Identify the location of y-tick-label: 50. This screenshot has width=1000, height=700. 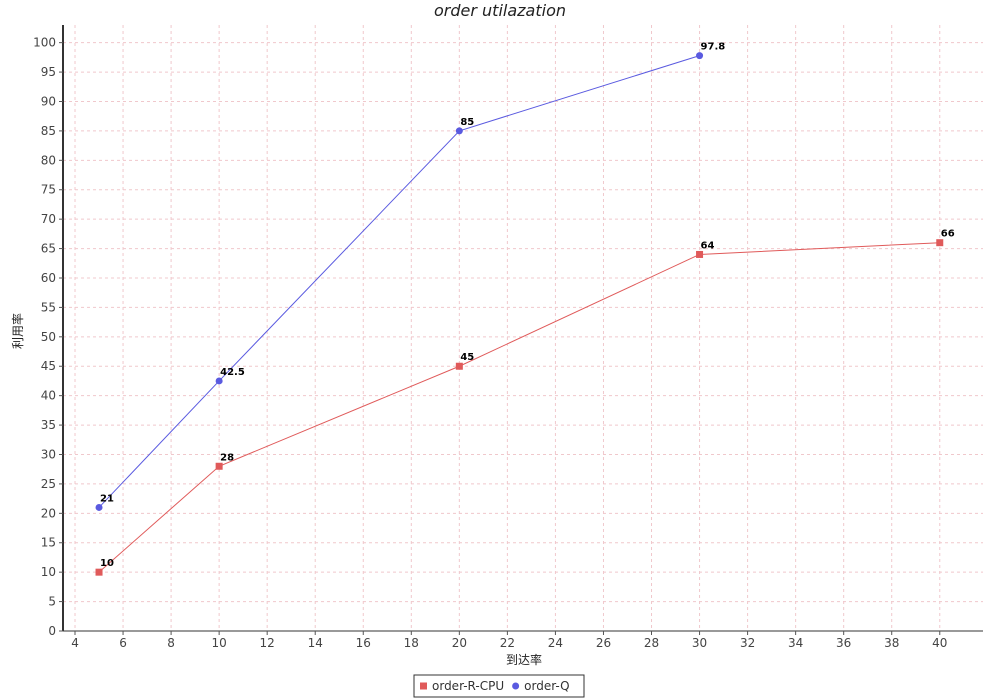
(48, 337).